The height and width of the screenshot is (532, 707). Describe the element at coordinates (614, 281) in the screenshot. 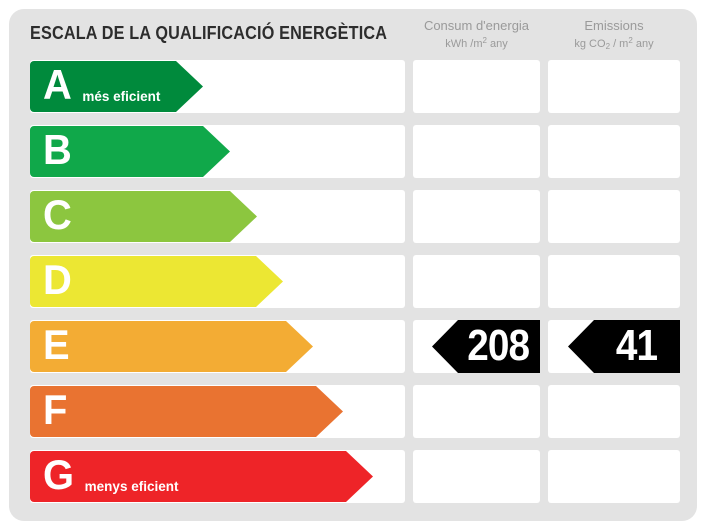

I see `emissions-cell-d` at that location.